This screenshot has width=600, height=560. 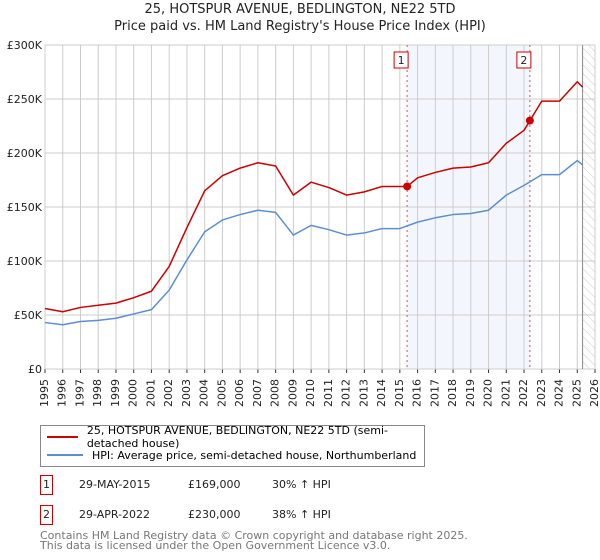 What do you see at coordinates (133, 393) in the screenshot?
I see `x-tick-label: 2000` at bounding box center [133, 393].